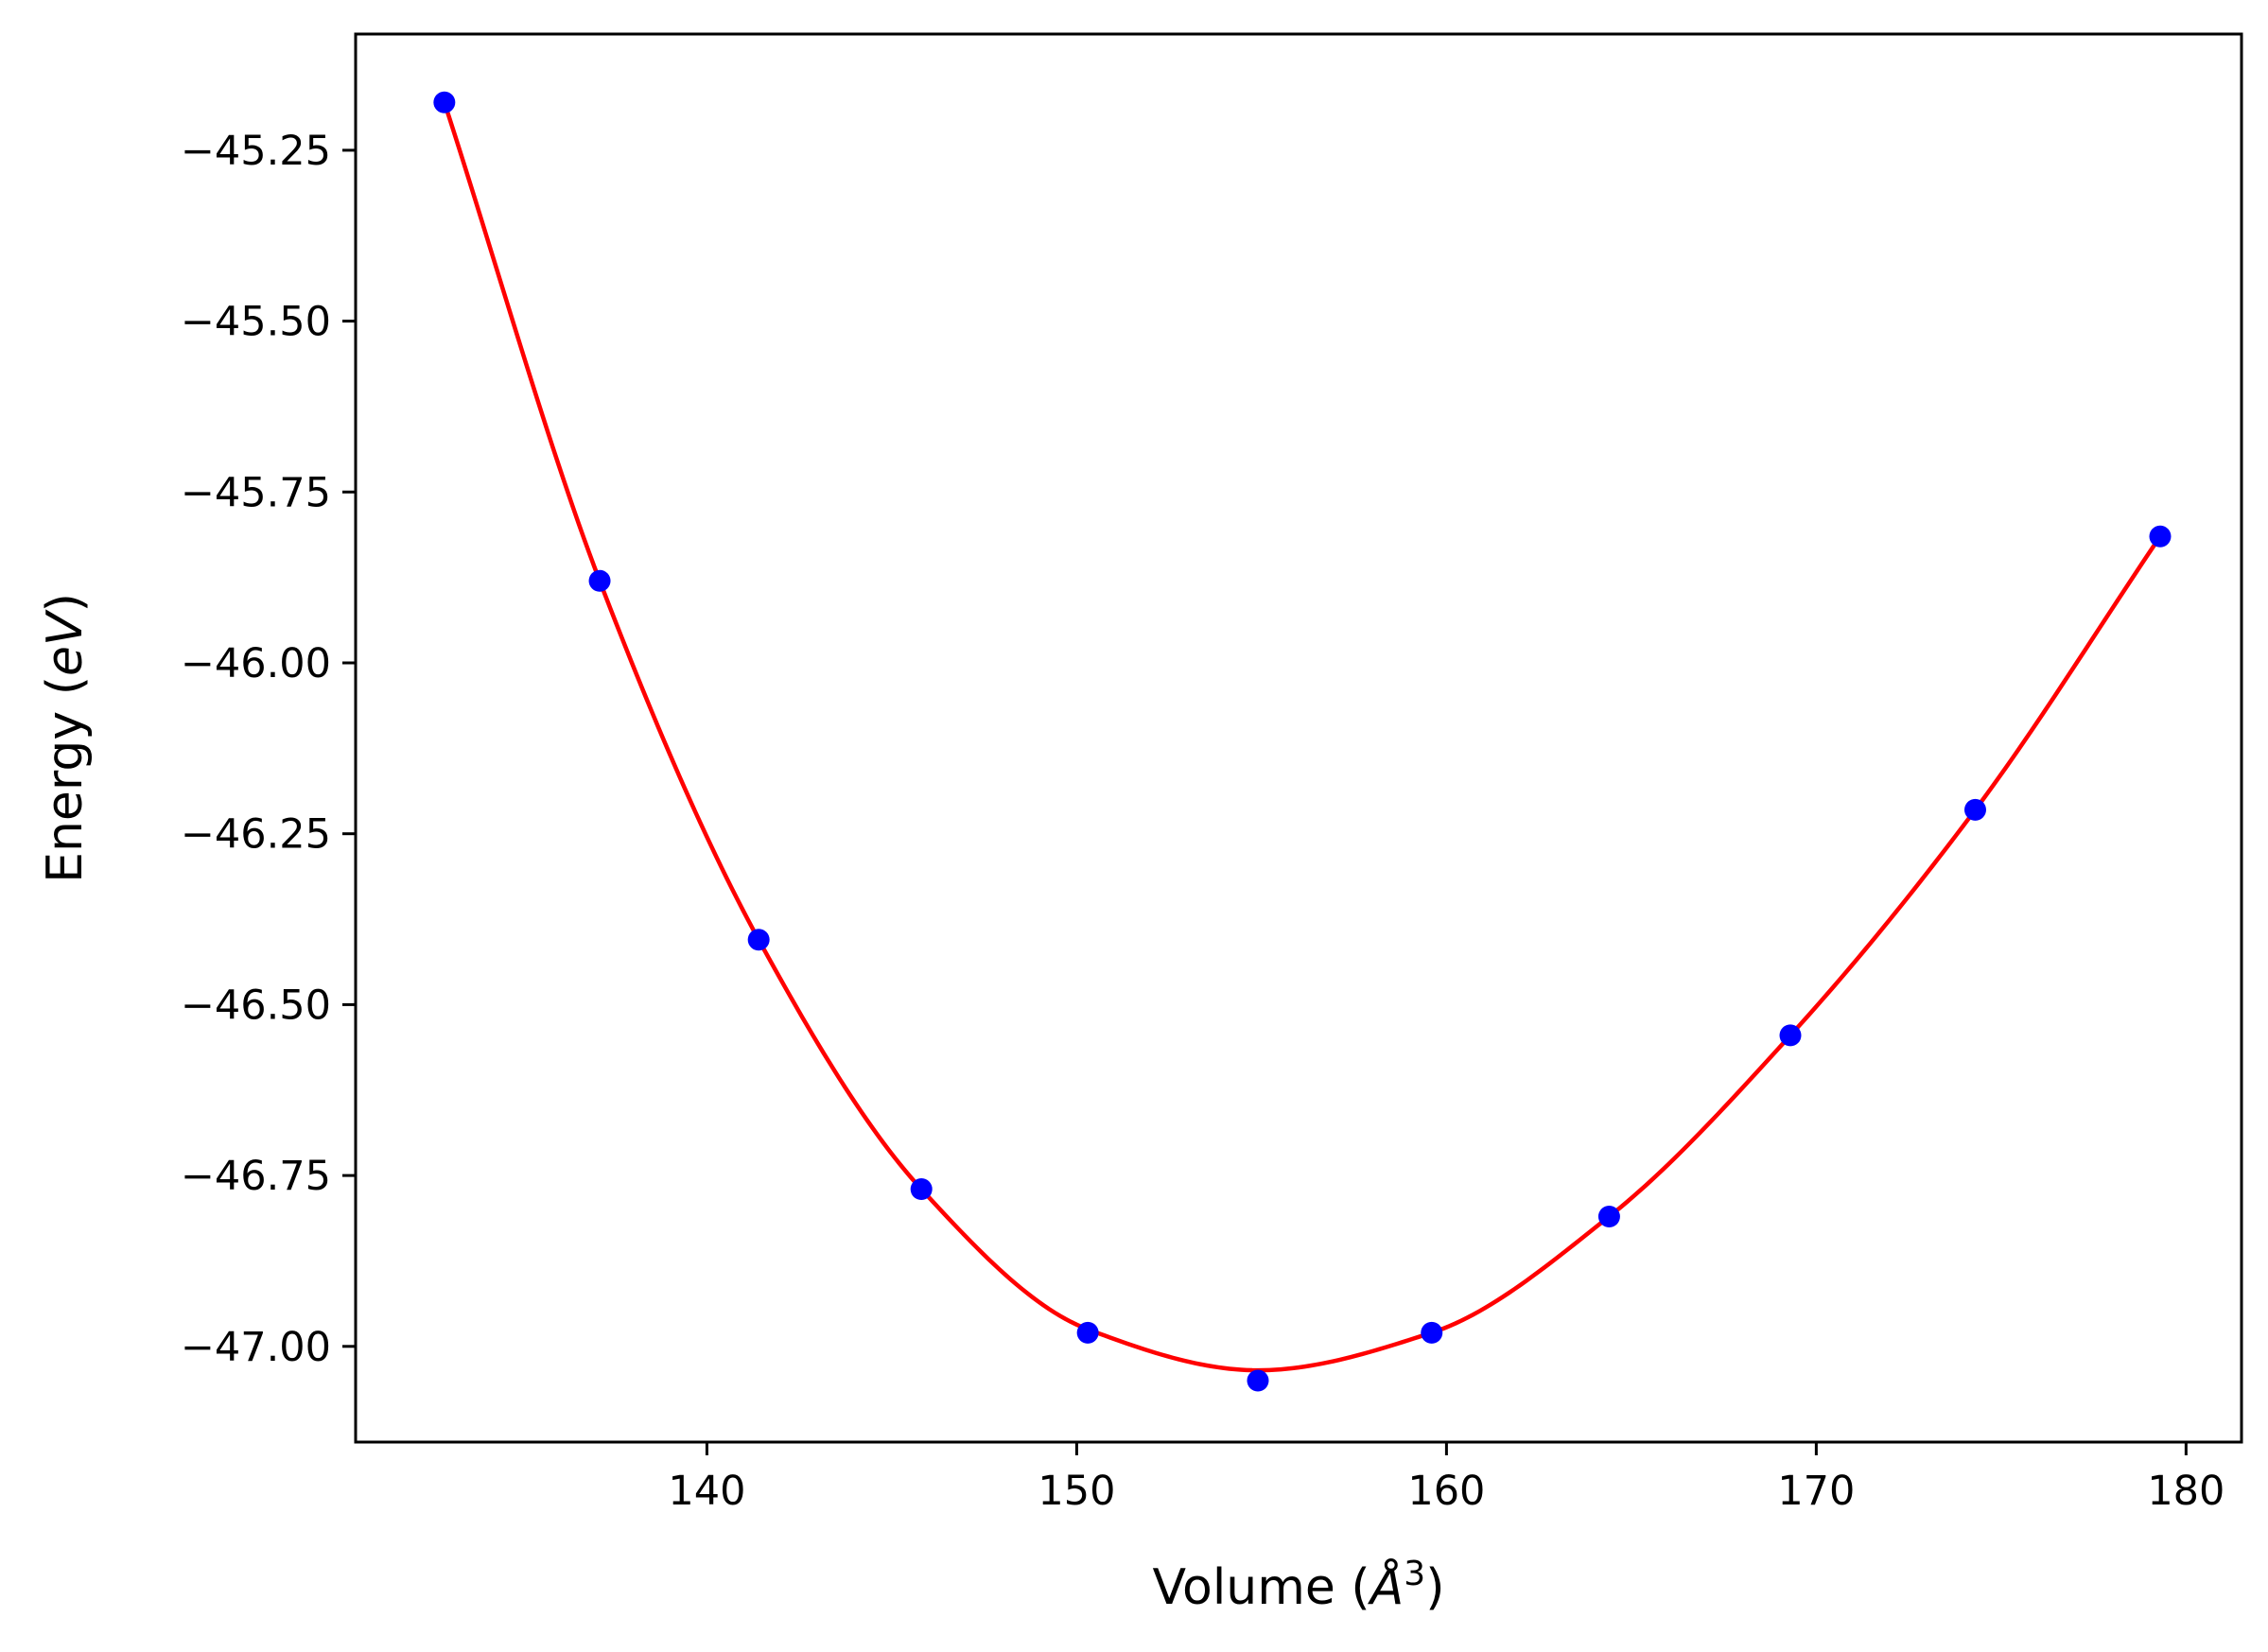  Describe the element at coordinates (256, 835) in the screenshot. I see `y-tick-label: −46.25` at that location.